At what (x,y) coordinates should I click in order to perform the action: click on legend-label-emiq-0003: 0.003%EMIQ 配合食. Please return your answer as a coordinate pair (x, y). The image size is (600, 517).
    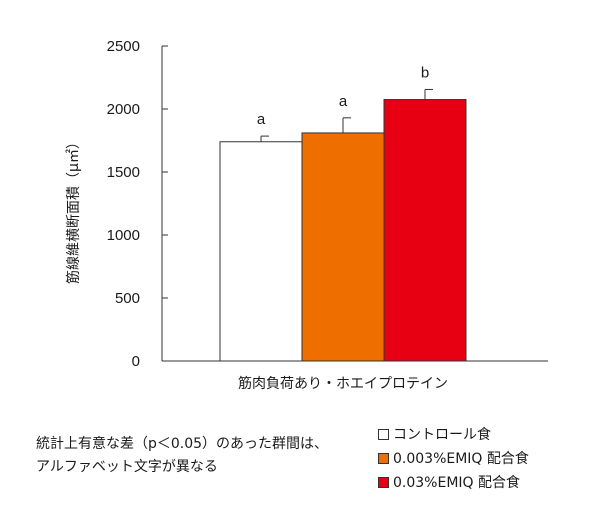
    Looking at the image, I should click on (461, 459).